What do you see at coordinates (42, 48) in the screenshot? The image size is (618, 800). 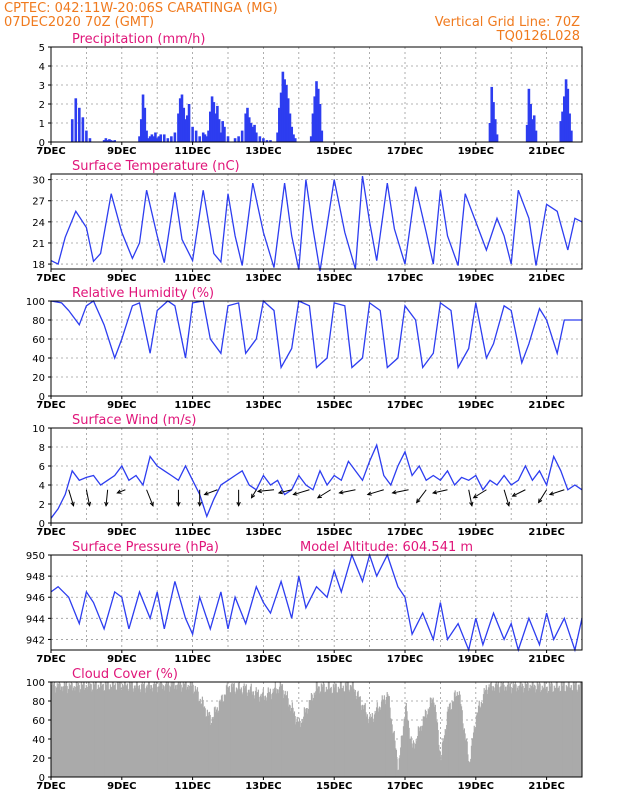 I see `precip-ytick-label: 5` at bounding box center [42, 48].